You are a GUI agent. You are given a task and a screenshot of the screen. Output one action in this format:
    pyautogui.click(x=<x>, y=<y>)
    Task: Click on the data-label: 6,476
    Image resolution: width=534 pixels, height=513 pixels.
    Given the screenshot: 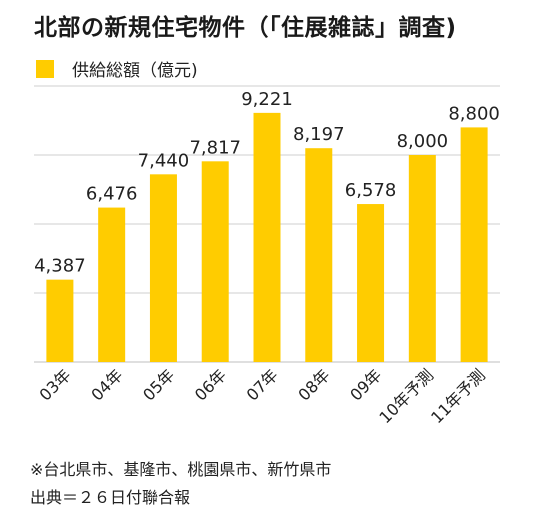 What is the action you would take?
    pyautogui.click(x=112, y=194)
    